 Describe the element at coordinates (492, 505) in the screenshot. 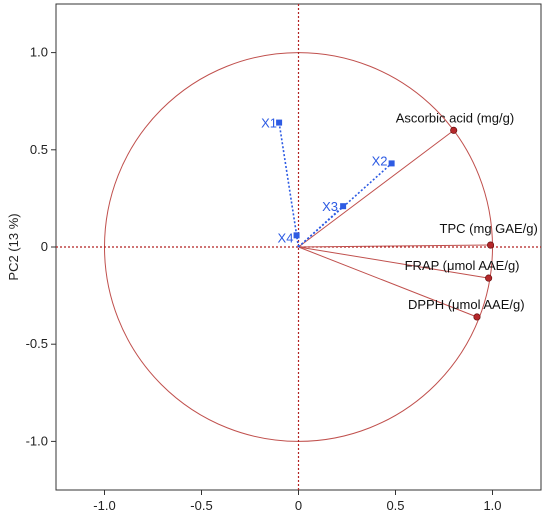

I see `x-tick-label: 1.0` at that location.